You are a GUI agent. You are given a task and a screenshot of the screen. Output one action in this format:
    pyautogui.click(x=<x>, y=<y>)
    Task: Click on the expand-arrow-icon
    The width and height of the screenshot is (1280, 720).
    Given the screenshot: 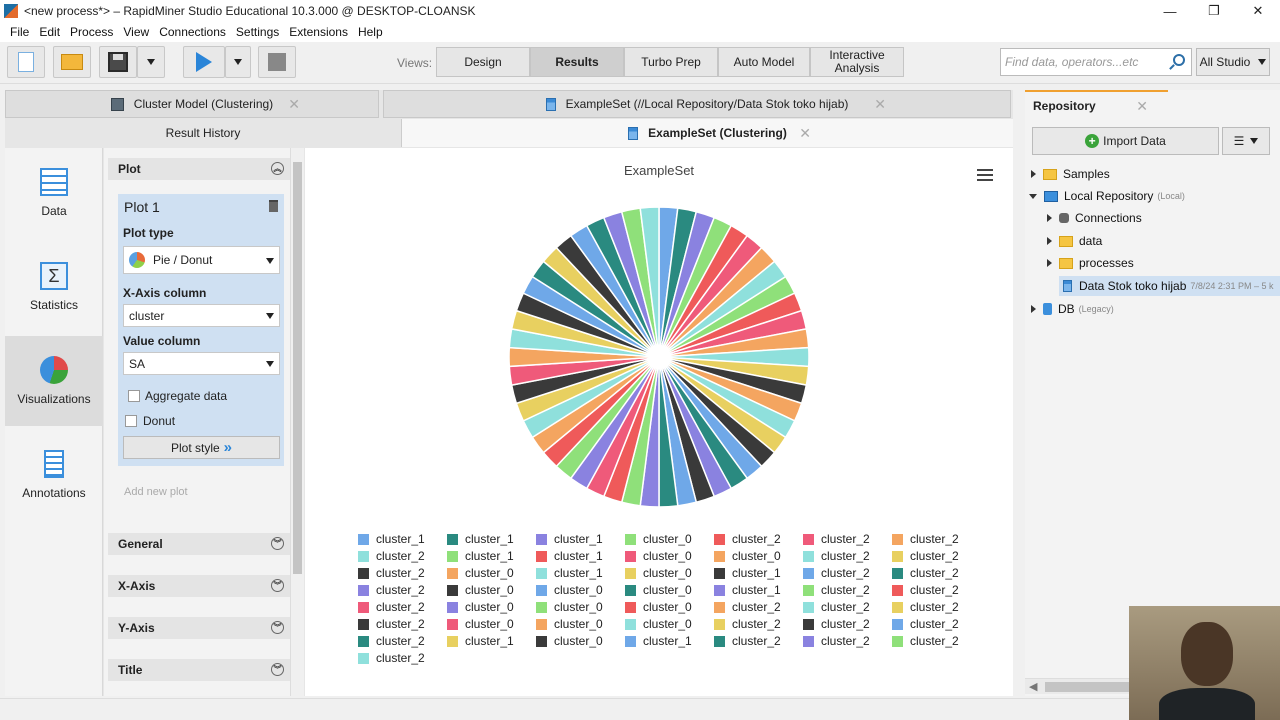 What is the action you would take?
    pyautogui.click(x=1033, y=174)
    